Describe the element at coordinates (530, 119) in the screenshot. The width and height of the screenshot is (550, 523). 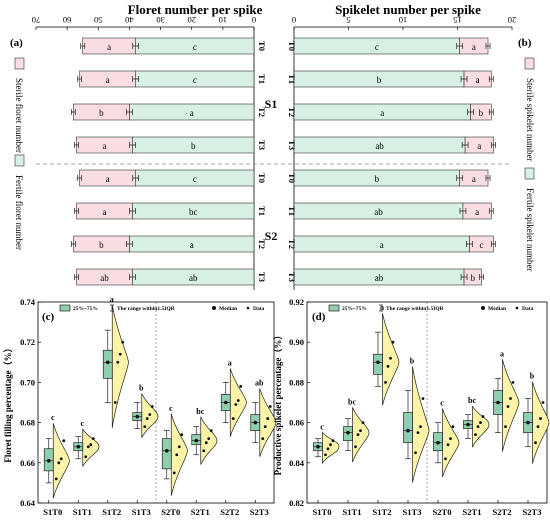
I see `legend-label-sterile-spikelet: Sterile spikelet number` at that location.